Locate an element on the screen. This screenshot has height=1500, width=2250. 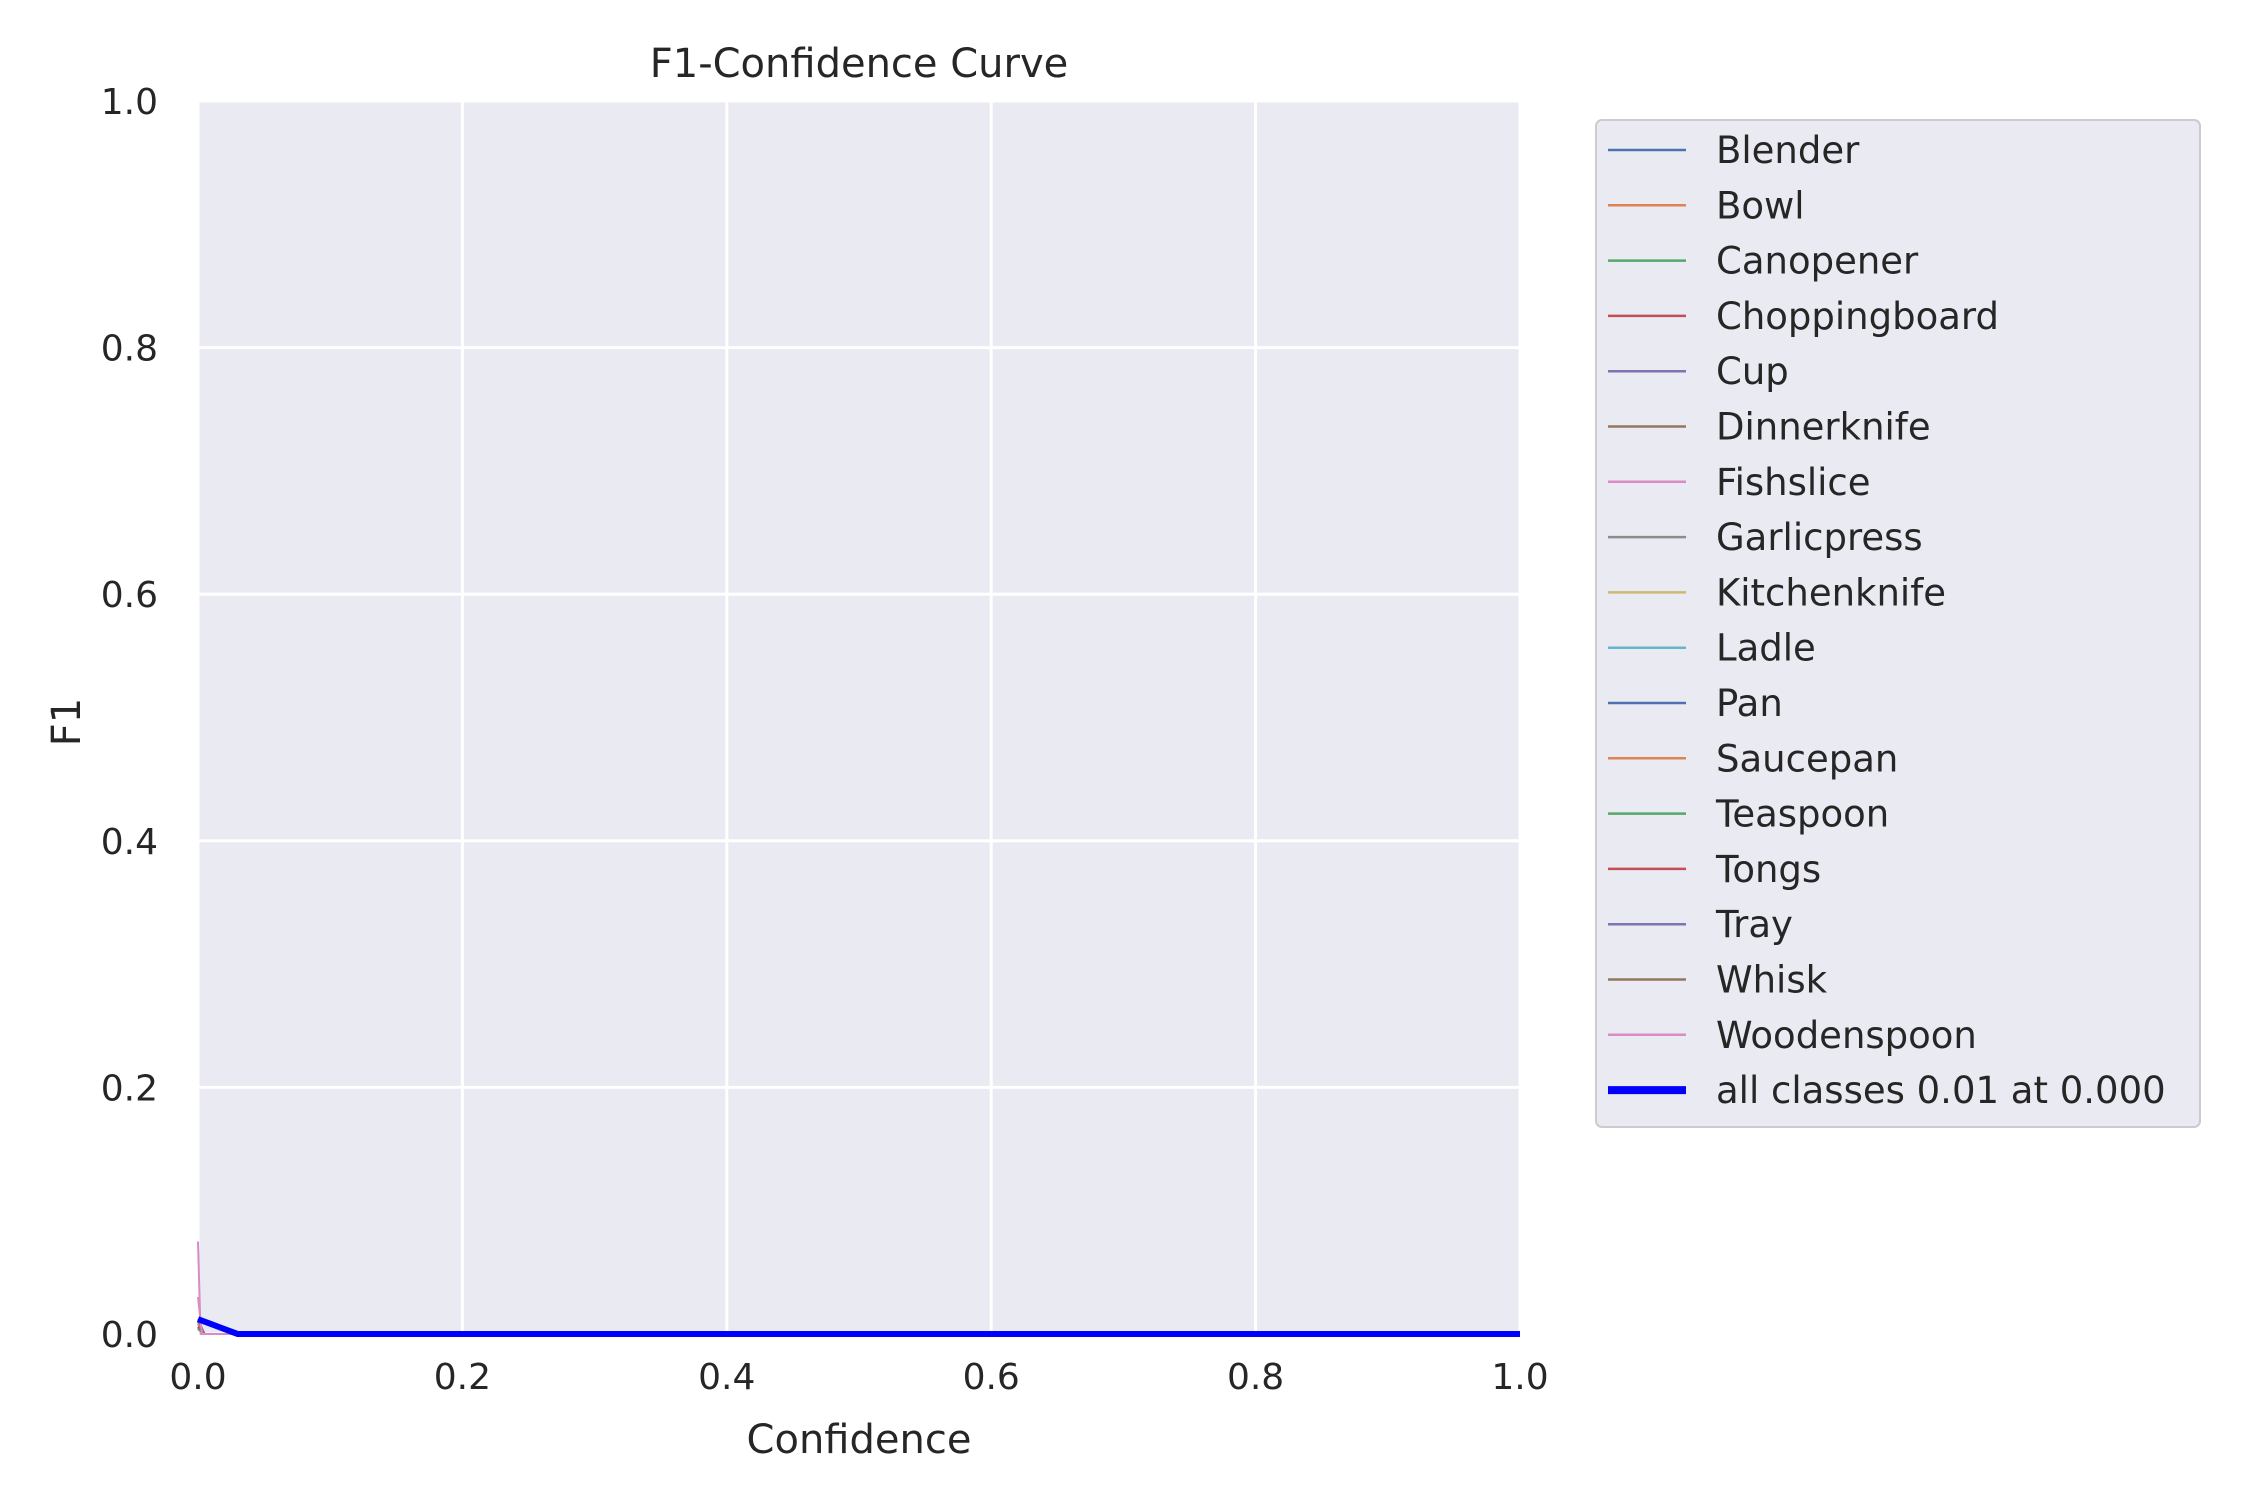
legend-label: Teaspoon is located at coordinates (1802, 814).